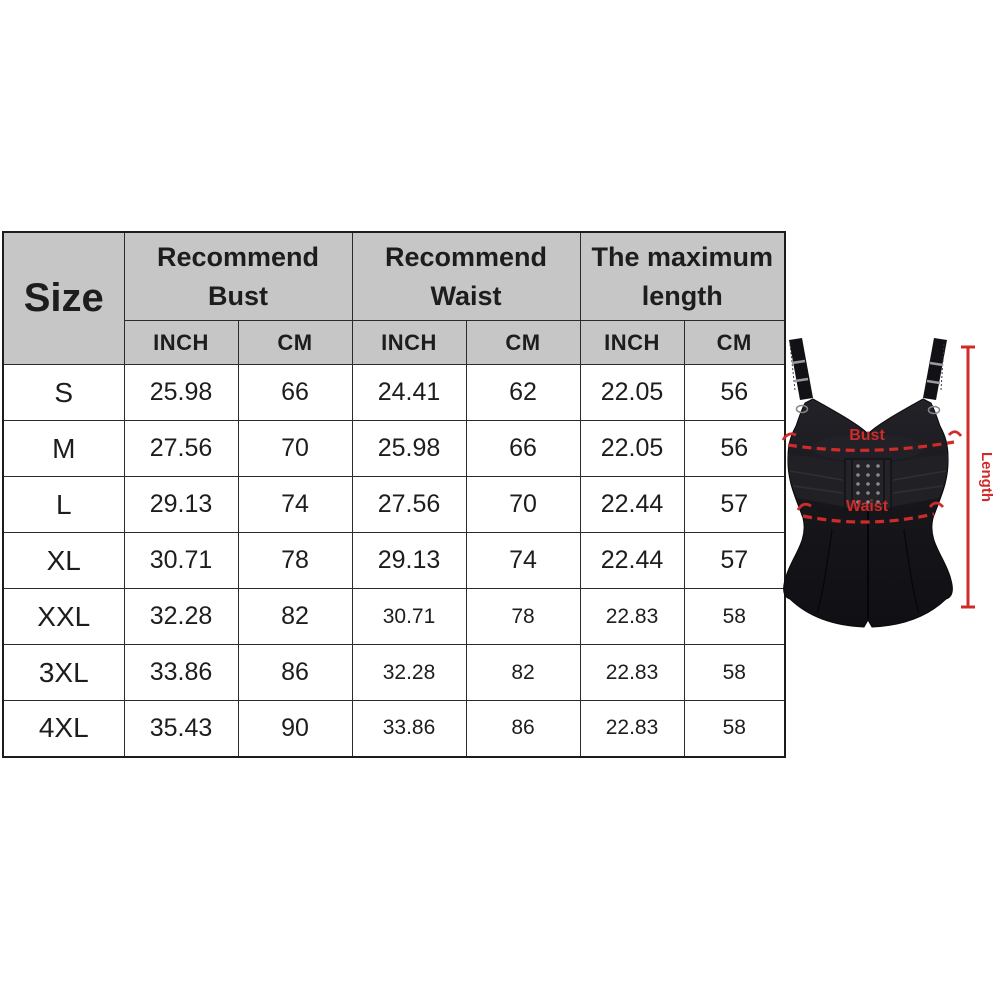  What do you see at coordinates (632, 342) in the screenshot?
I see `max-length-inch-header: INCH` at bounding box center [632, 342].